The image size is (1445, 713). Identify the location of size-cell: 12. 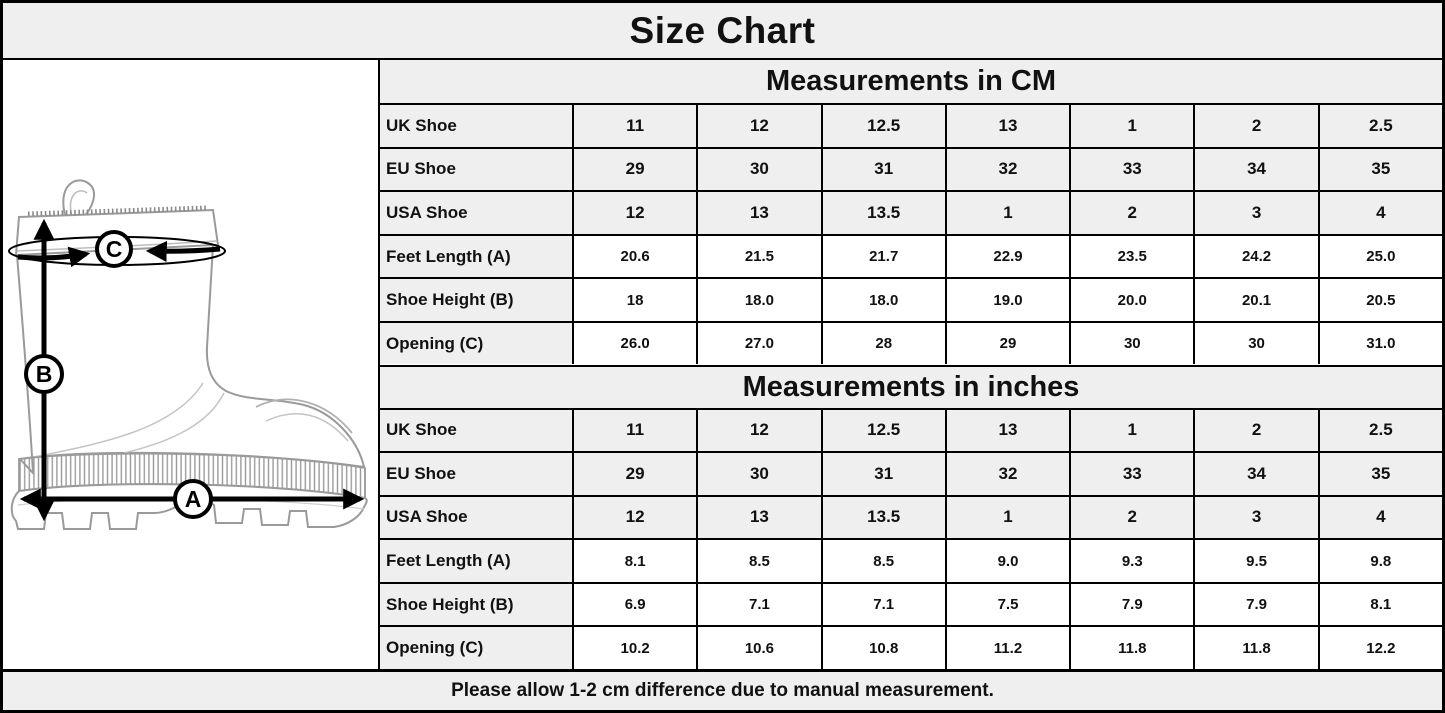
(634, 213).